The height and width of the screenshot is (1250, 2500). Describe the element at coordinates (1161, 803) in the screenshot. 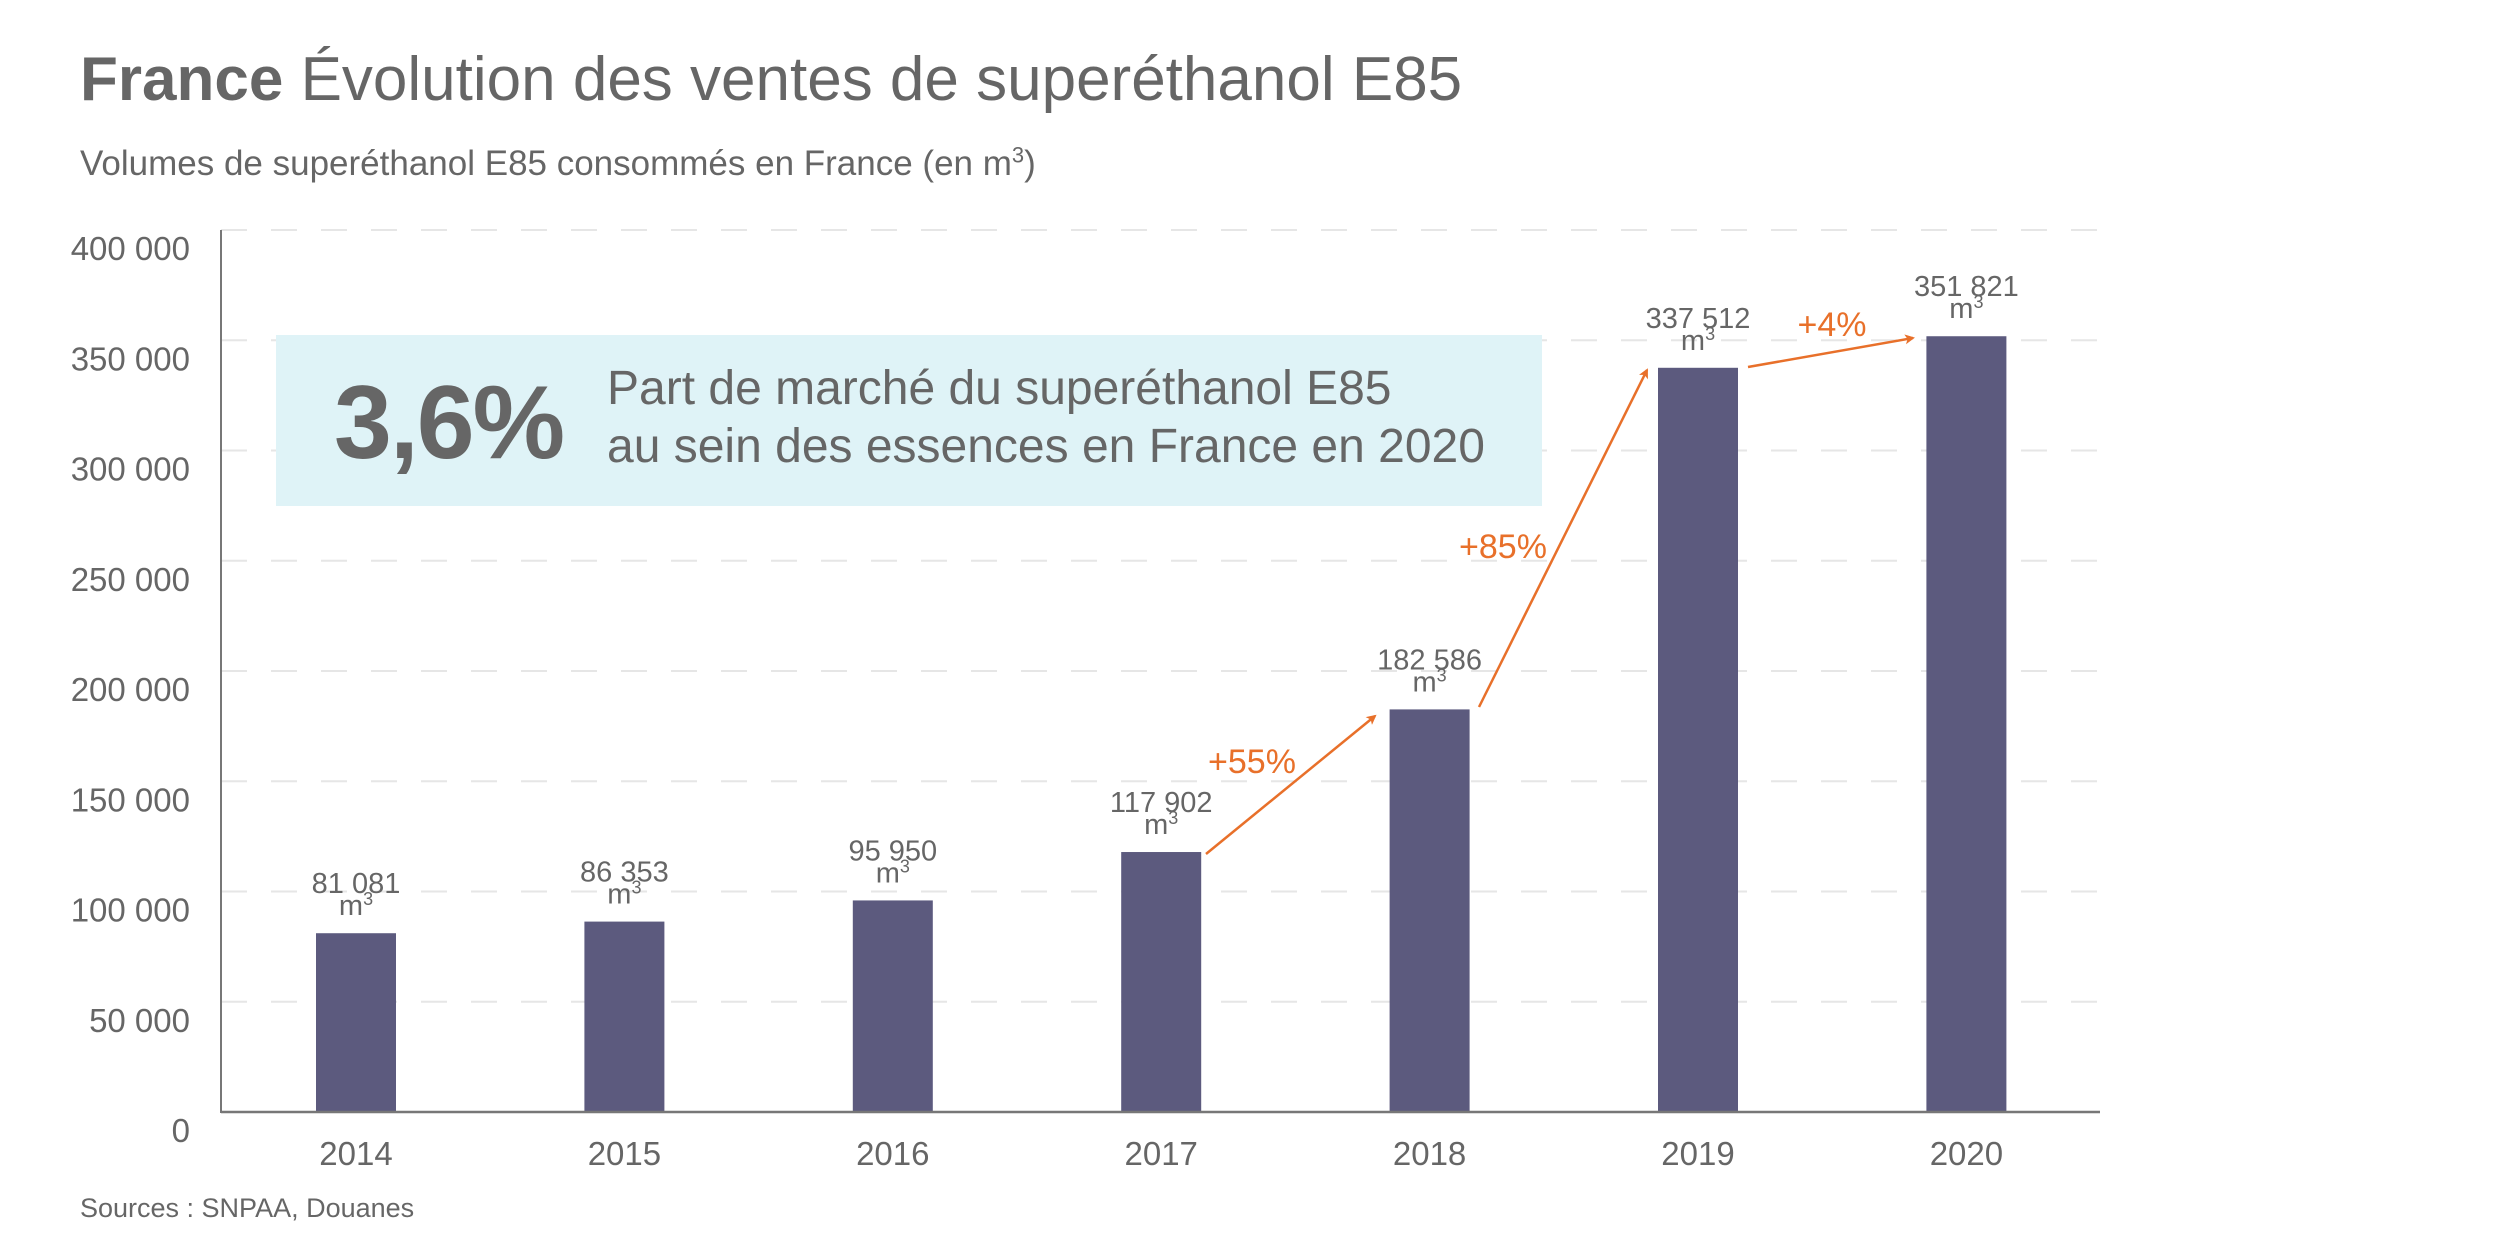

I see `value-label: 117 902` at that location.